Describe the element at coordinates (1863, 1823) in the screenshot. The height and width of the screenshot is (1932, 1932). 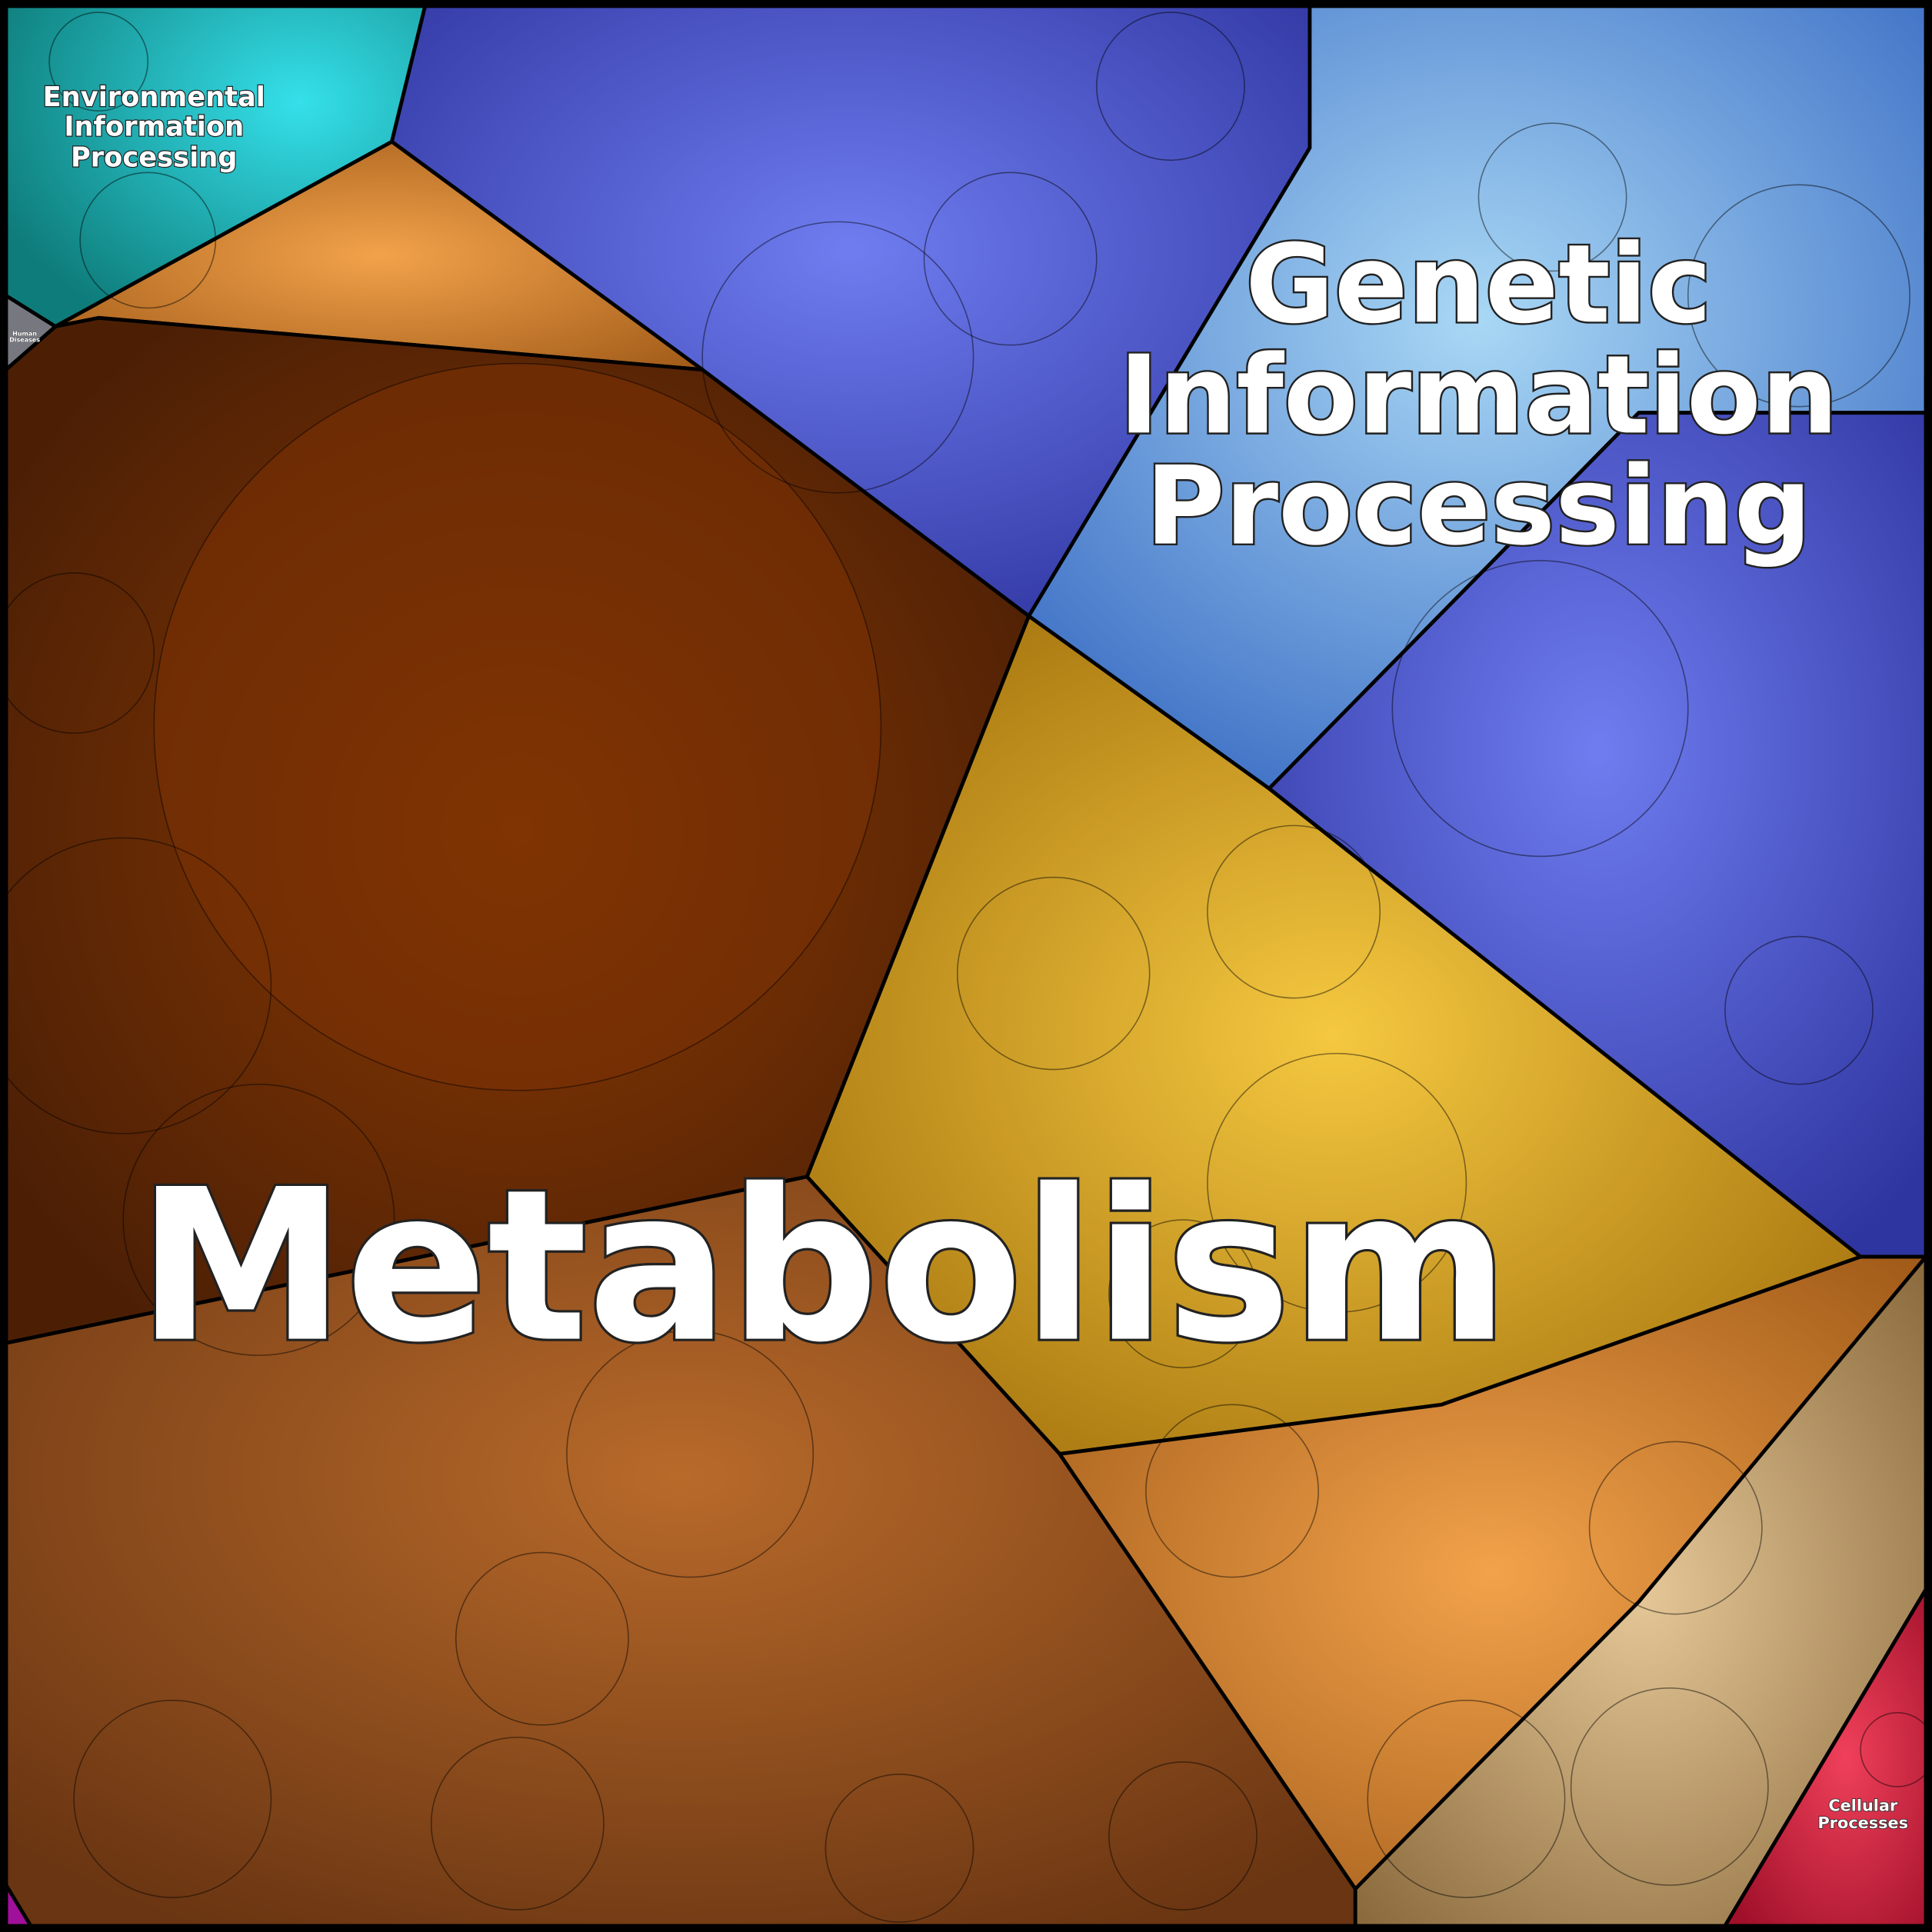
I see `cellular-label: Processes` at that location.